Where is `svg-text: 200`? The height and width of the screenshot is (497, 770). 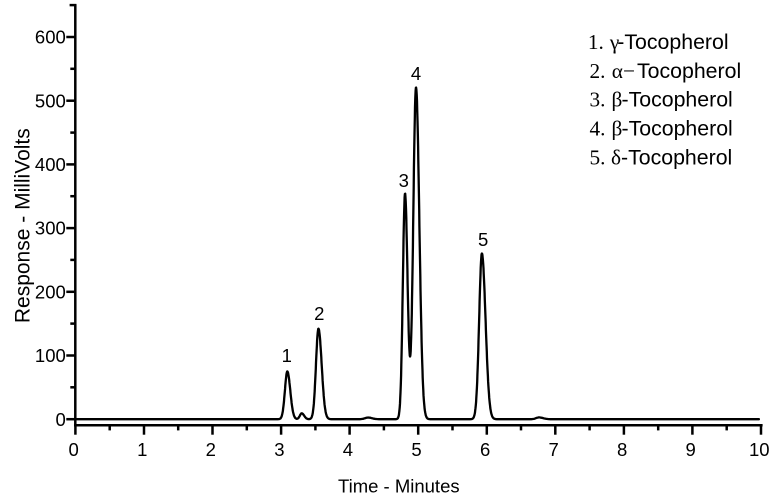
svg-text: 200 is located at coordinates (50, 291).